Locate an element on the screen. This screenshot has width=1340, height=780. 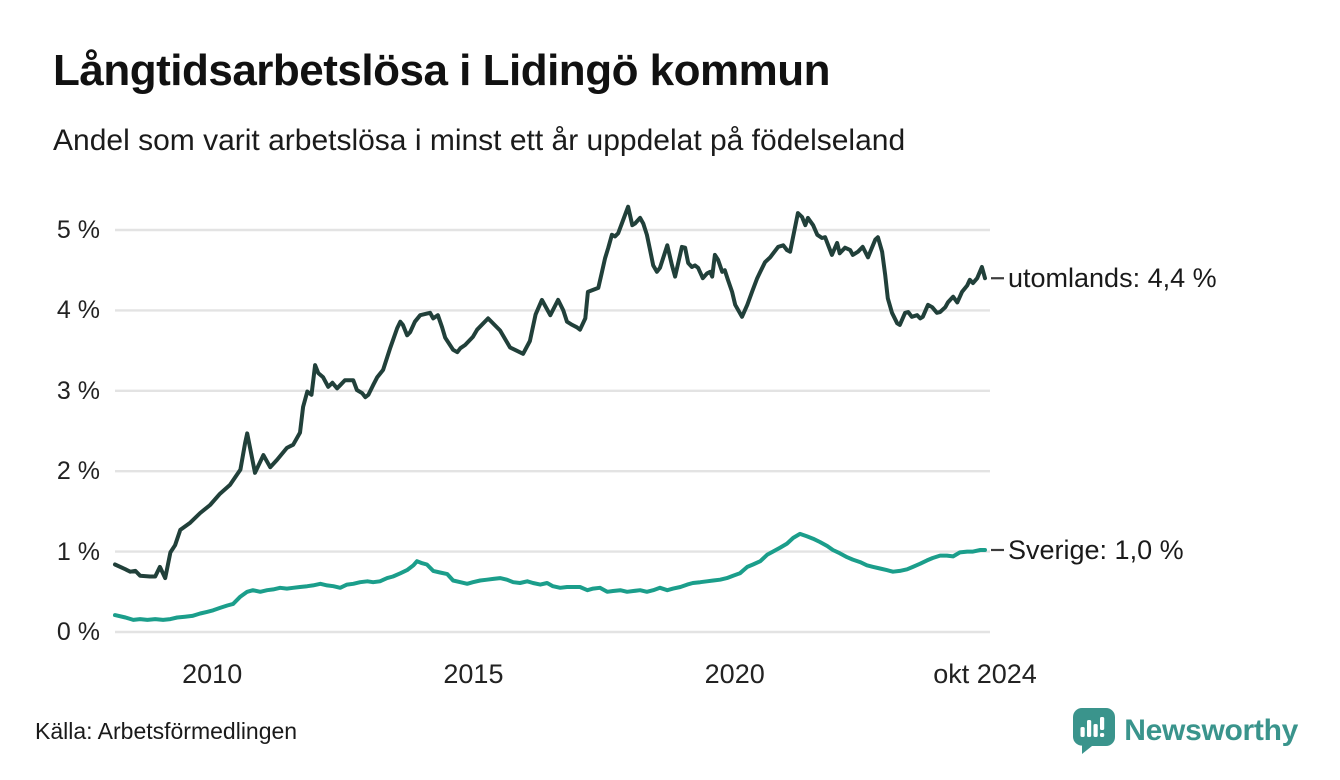
series-label-utomlands: utomlands: 4,4 % is located at coordinates (1112, 278).